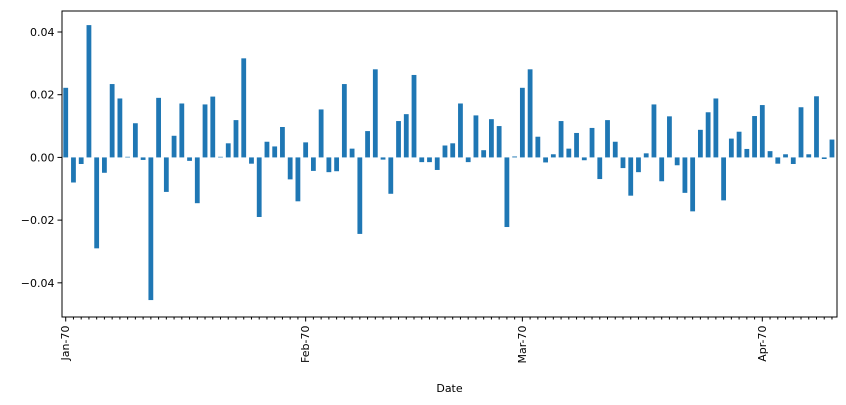 This screenshot has width=846, height=405. What do you see at coordinates (449, 388) in the screenshot?
I see `x-axis-title: Date` at bounding box center [449, 388].